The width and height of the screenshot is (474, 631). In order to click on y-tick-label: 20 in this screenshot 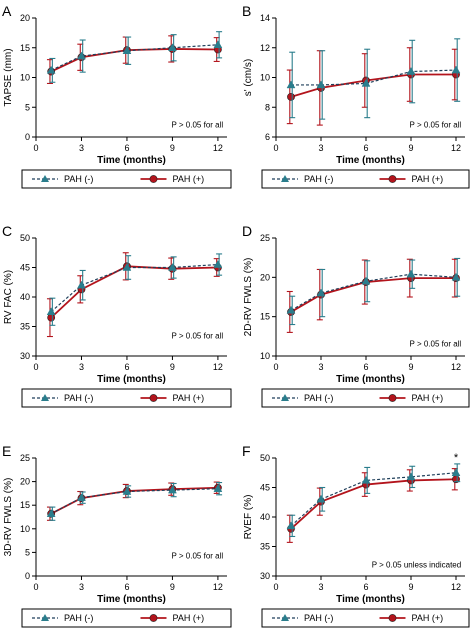, I will do `click(25, 18)`.